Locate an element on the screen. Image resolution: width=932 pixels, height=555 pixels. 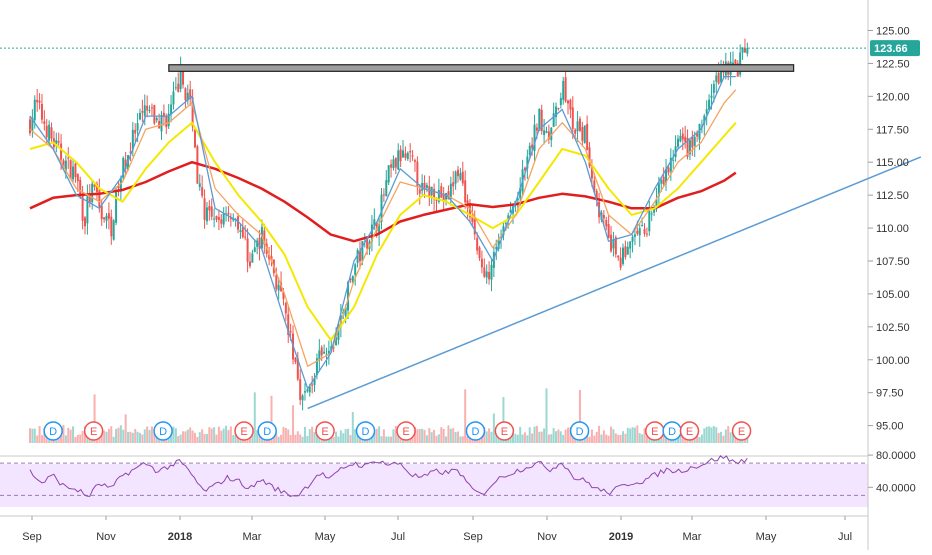
price-tick-label: 107.50 is located at coordinates (893, 262).